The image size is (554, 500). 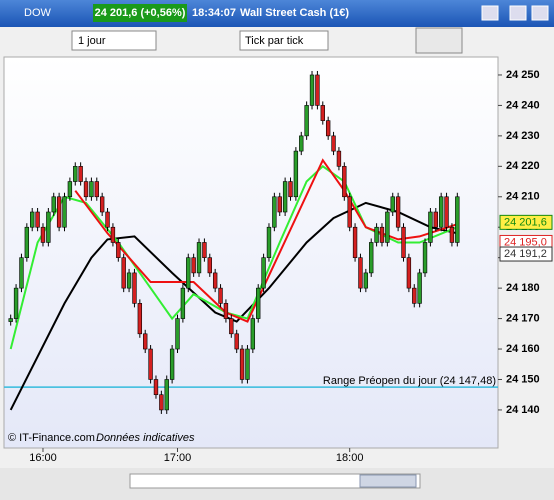 I want to click on x-tick-label: 16:00, so click(x=43, y=458).